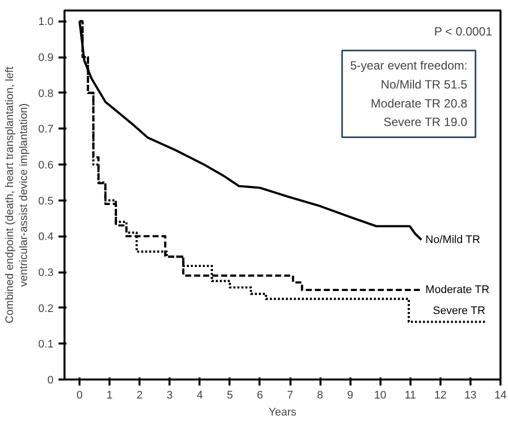 The image size is (508, 421). Describe the element at coordinates (380, 396) in the screenshot. I see `x-tick-label: 10` at that location.